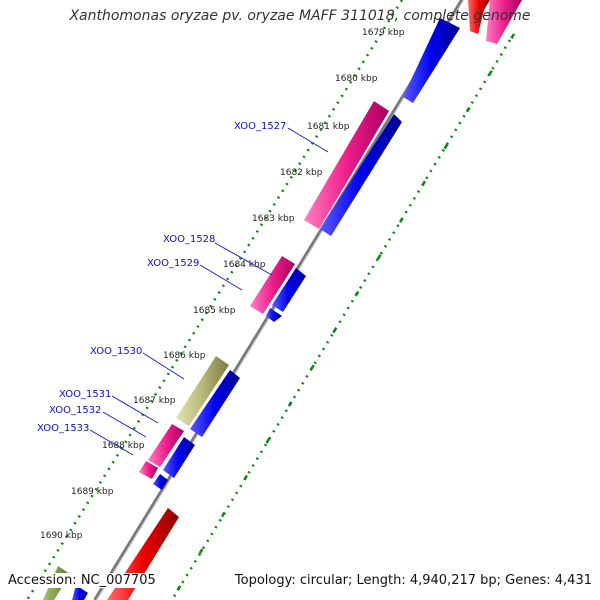 Image resolution: width=600 pixels, height=600 pixels. What do you see at coordinates (328, 127) in the screenshot?
I see `kbp-label: 1681 kbp` at bounding box center [328, 127].